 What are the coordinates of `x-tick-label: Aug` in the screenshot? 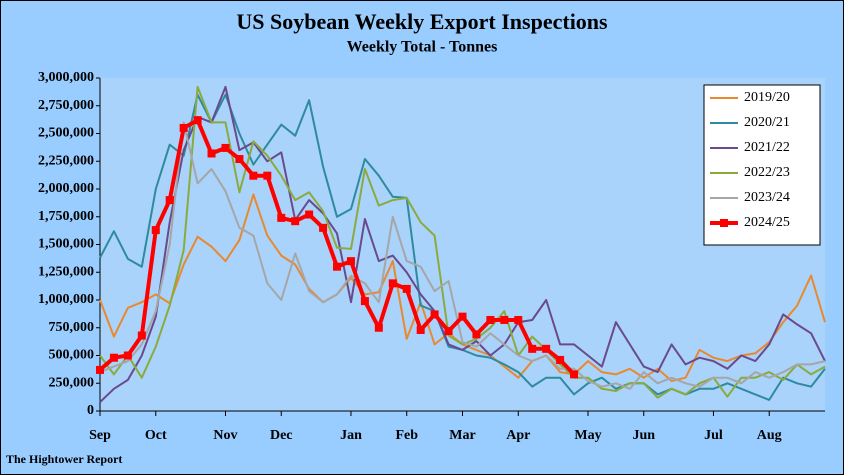 It's located at (769, 435).